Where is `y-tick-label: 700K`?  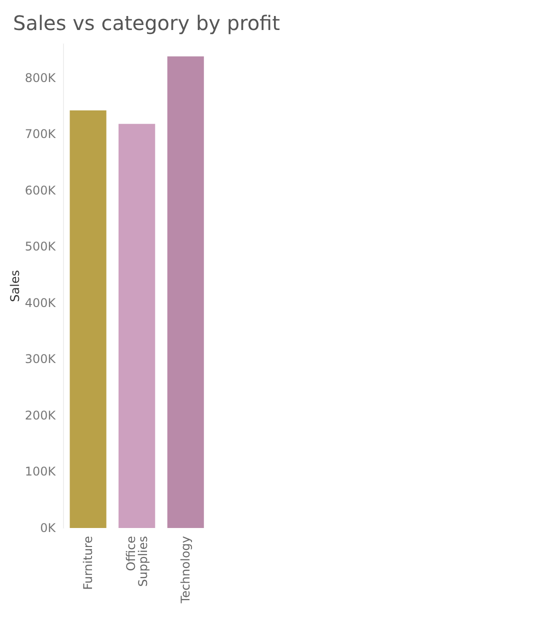 y-tick-label: 700K is located at coordinates (40, 134).